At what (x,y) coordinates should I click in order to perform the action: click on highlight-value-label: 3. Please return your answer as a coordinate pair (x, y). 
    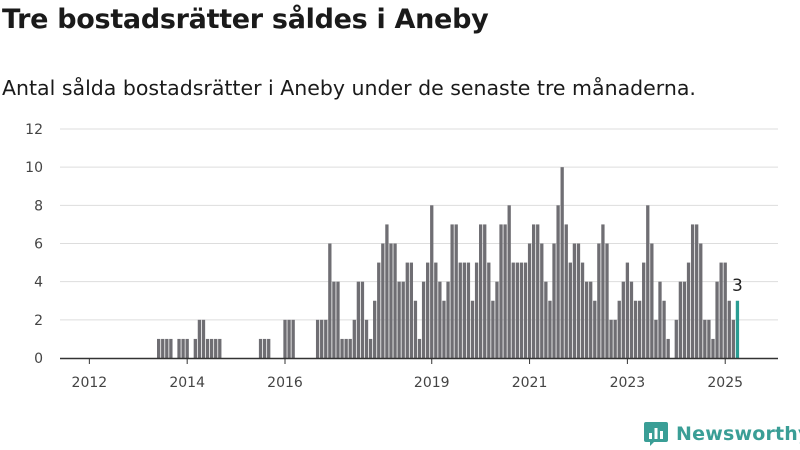
    Looking at the image, I should click on (737, 286).